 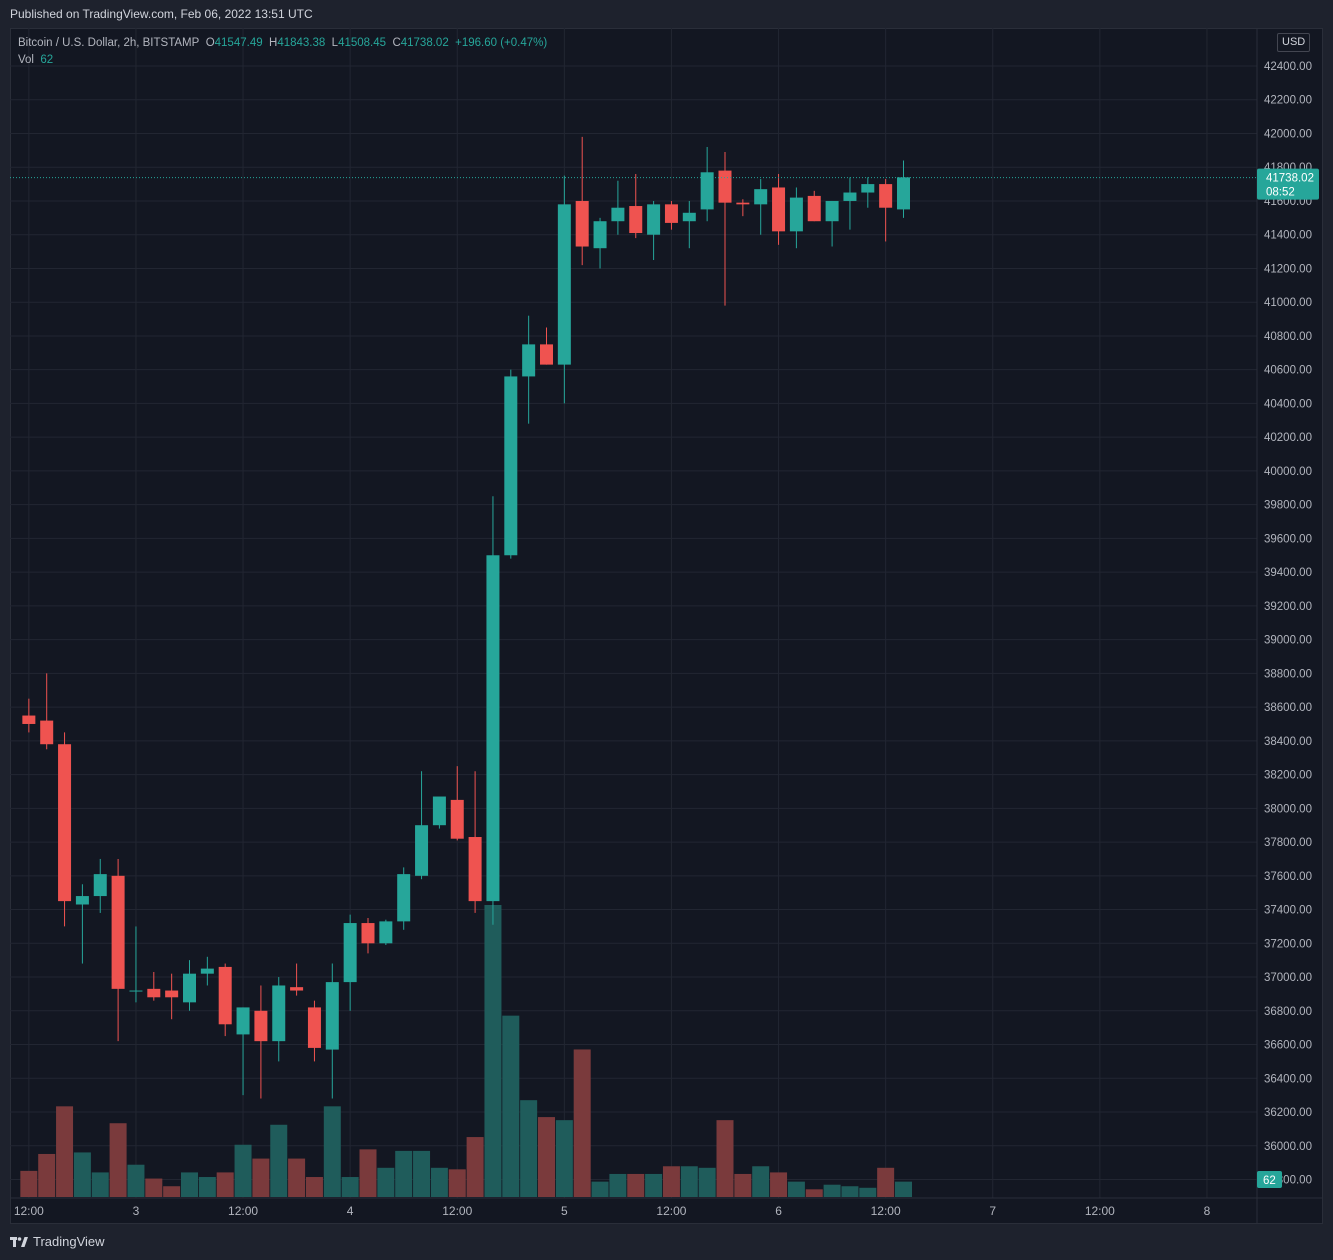 What do you see at coordinates (1294, 42) in the screenshot?
I see `currency-button: USD` at bounding box center [1294, 42].